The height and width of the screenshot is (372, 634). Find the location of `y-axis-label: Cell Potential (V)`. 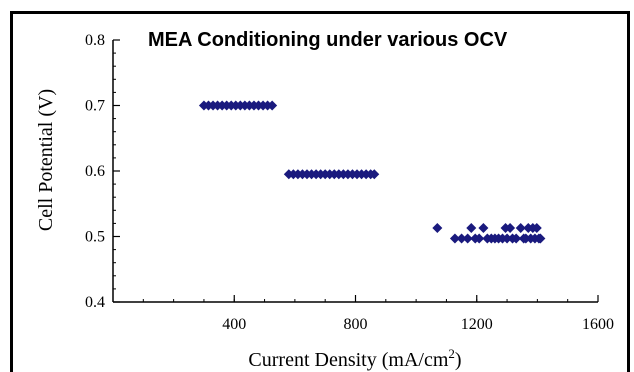

y-axis-label: Cell Potential (V) is located at coordinates (46, 160).